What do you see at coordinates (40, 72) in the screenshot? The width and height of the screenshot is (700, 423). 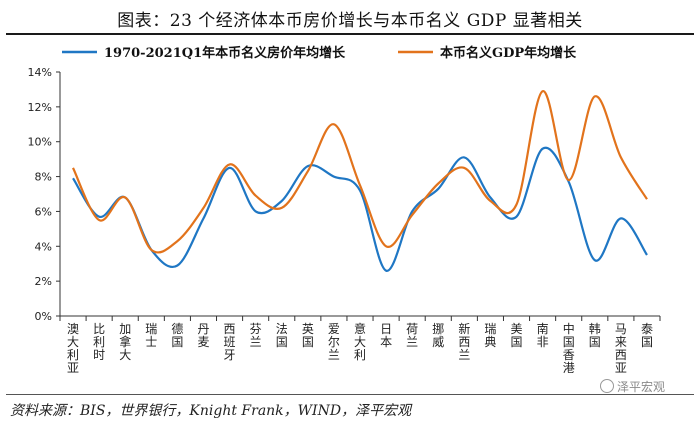 I see `y-tick-label: 14%` at bounding box center [40, 72].